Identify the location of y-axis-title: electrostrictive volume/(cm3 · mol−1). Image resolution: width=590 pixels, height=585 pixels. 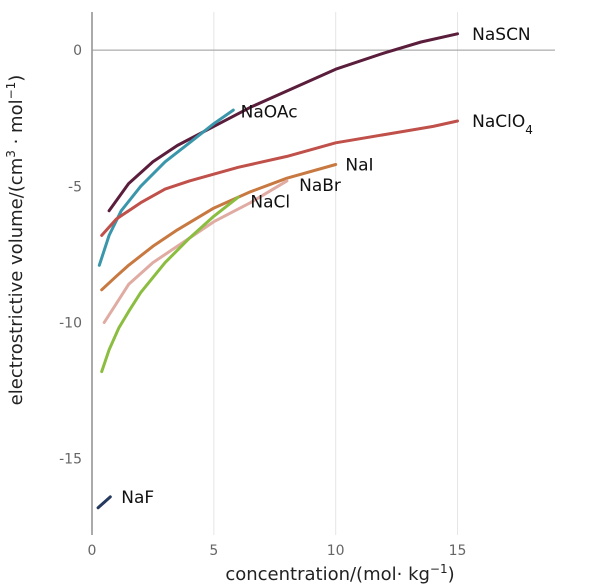
(15, 240).